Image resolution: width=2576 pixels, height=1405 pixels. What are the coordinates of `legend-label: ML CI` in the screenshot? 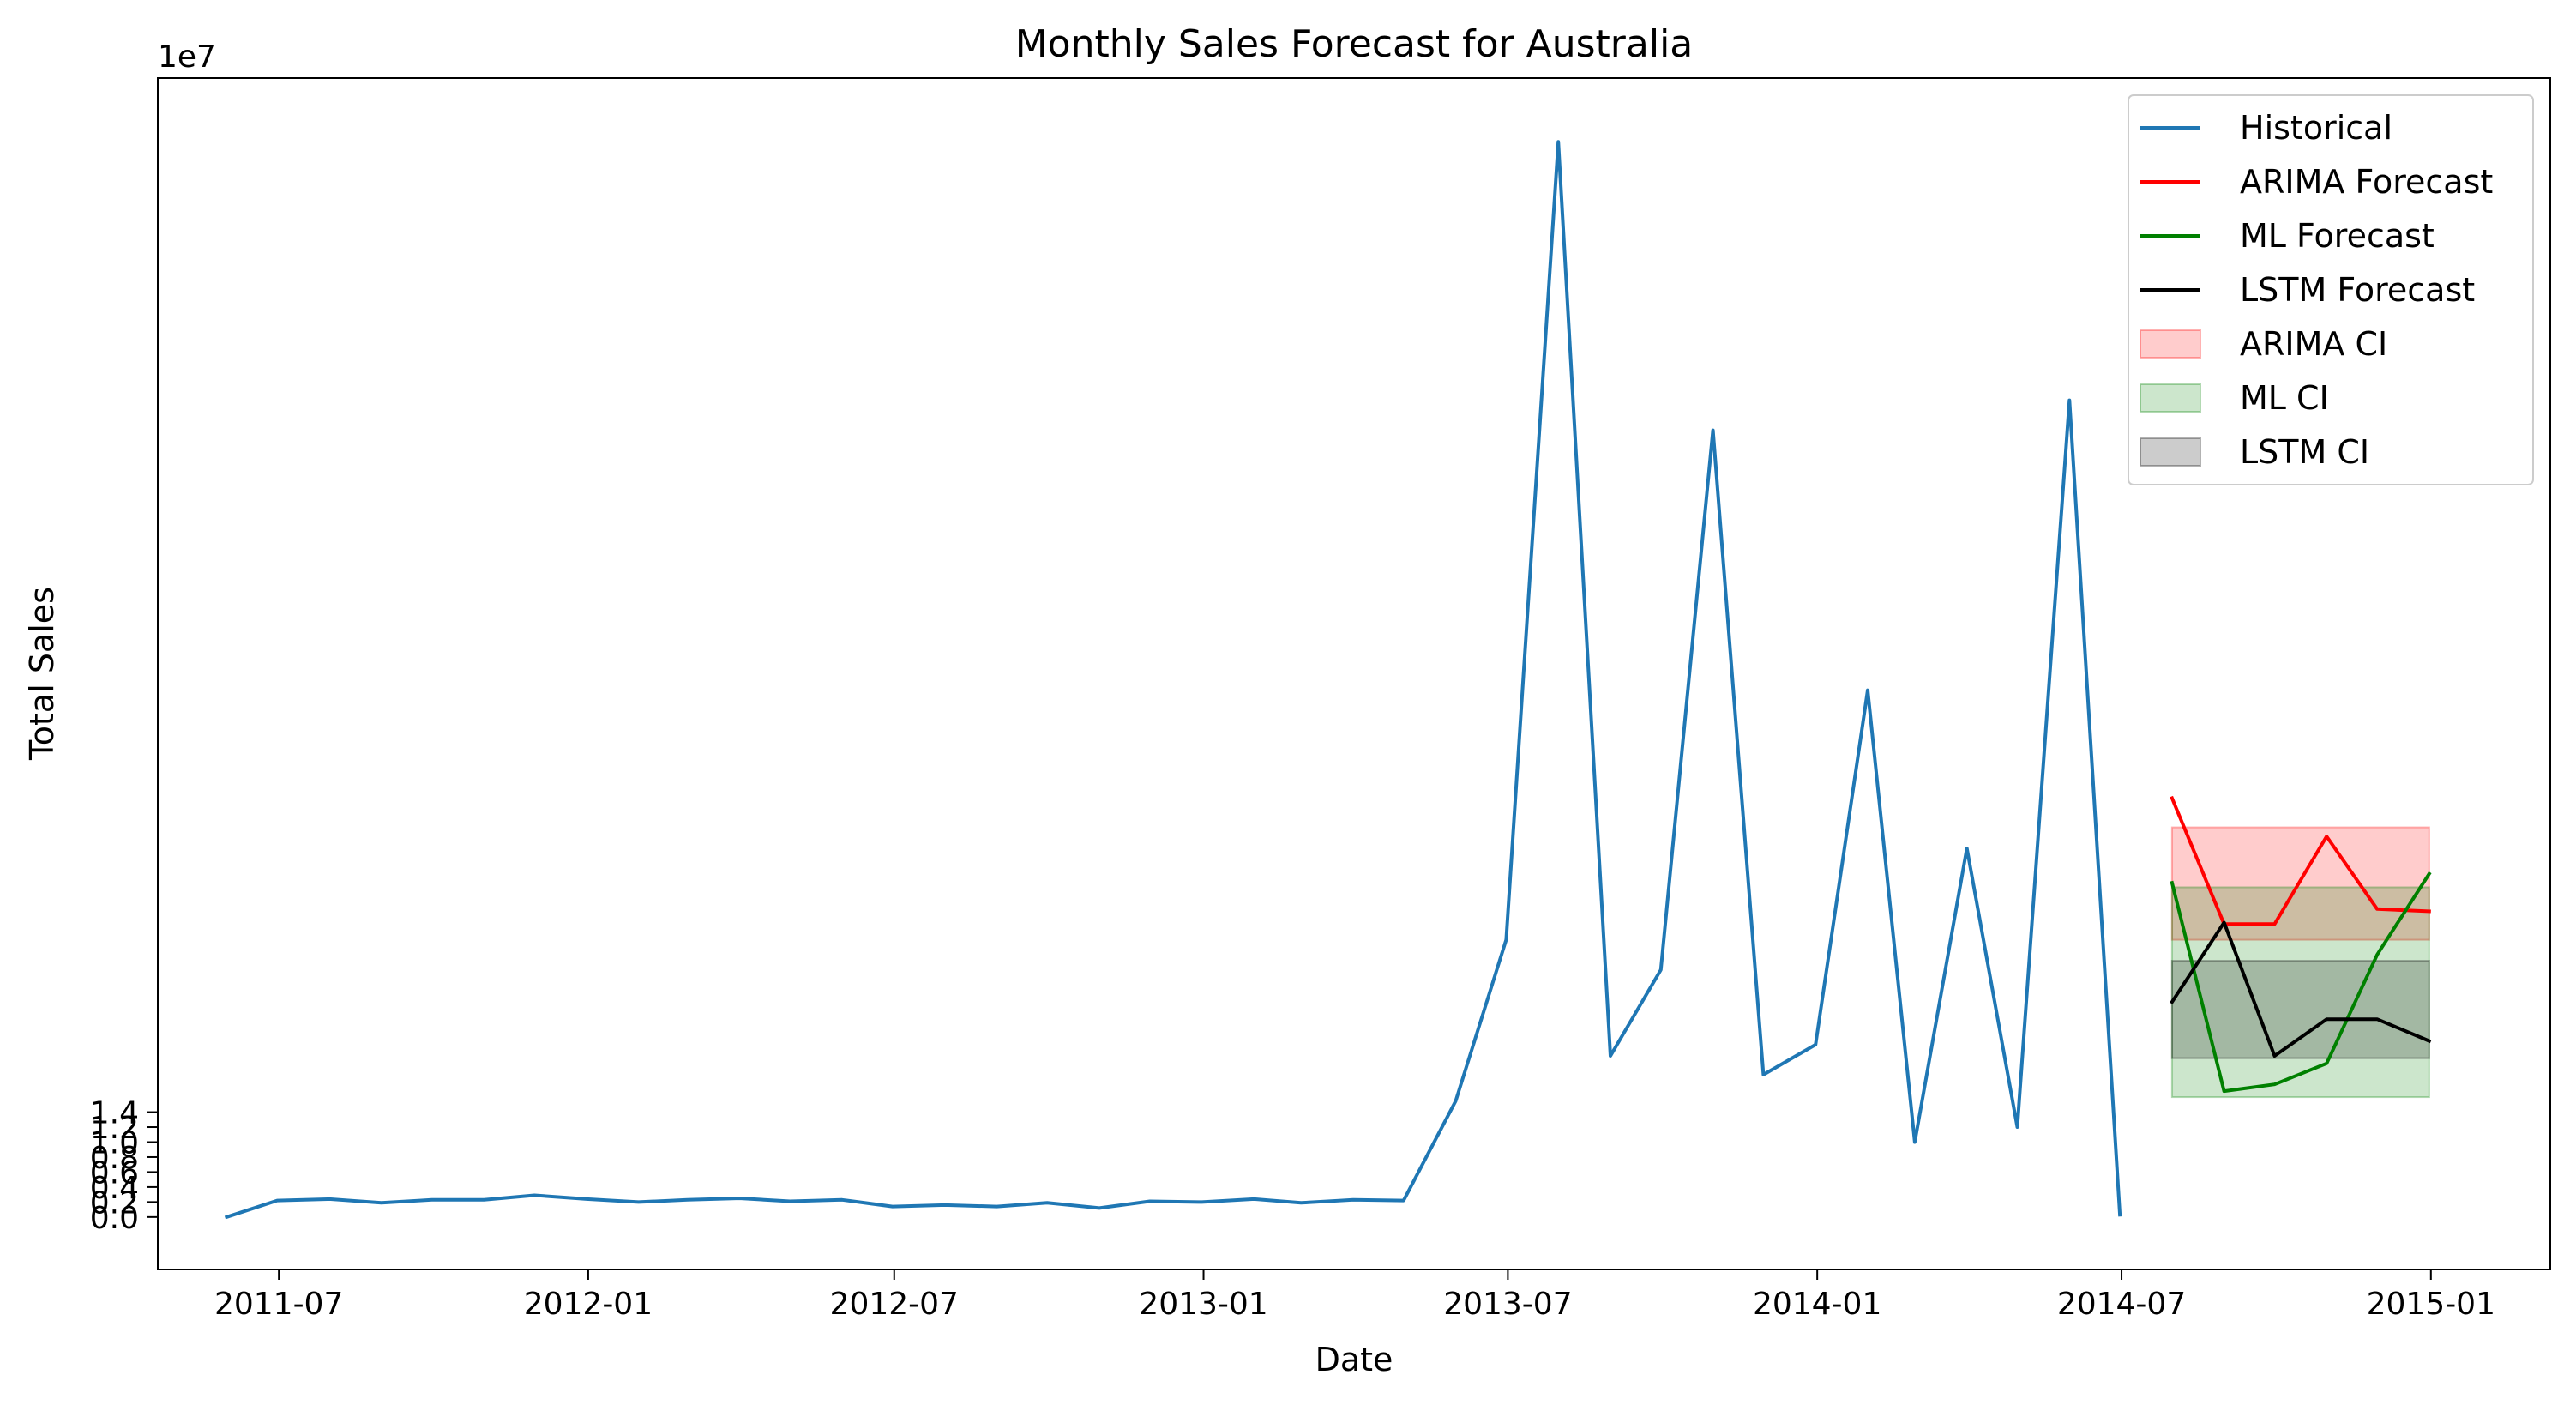 It's located at (2284, 398).